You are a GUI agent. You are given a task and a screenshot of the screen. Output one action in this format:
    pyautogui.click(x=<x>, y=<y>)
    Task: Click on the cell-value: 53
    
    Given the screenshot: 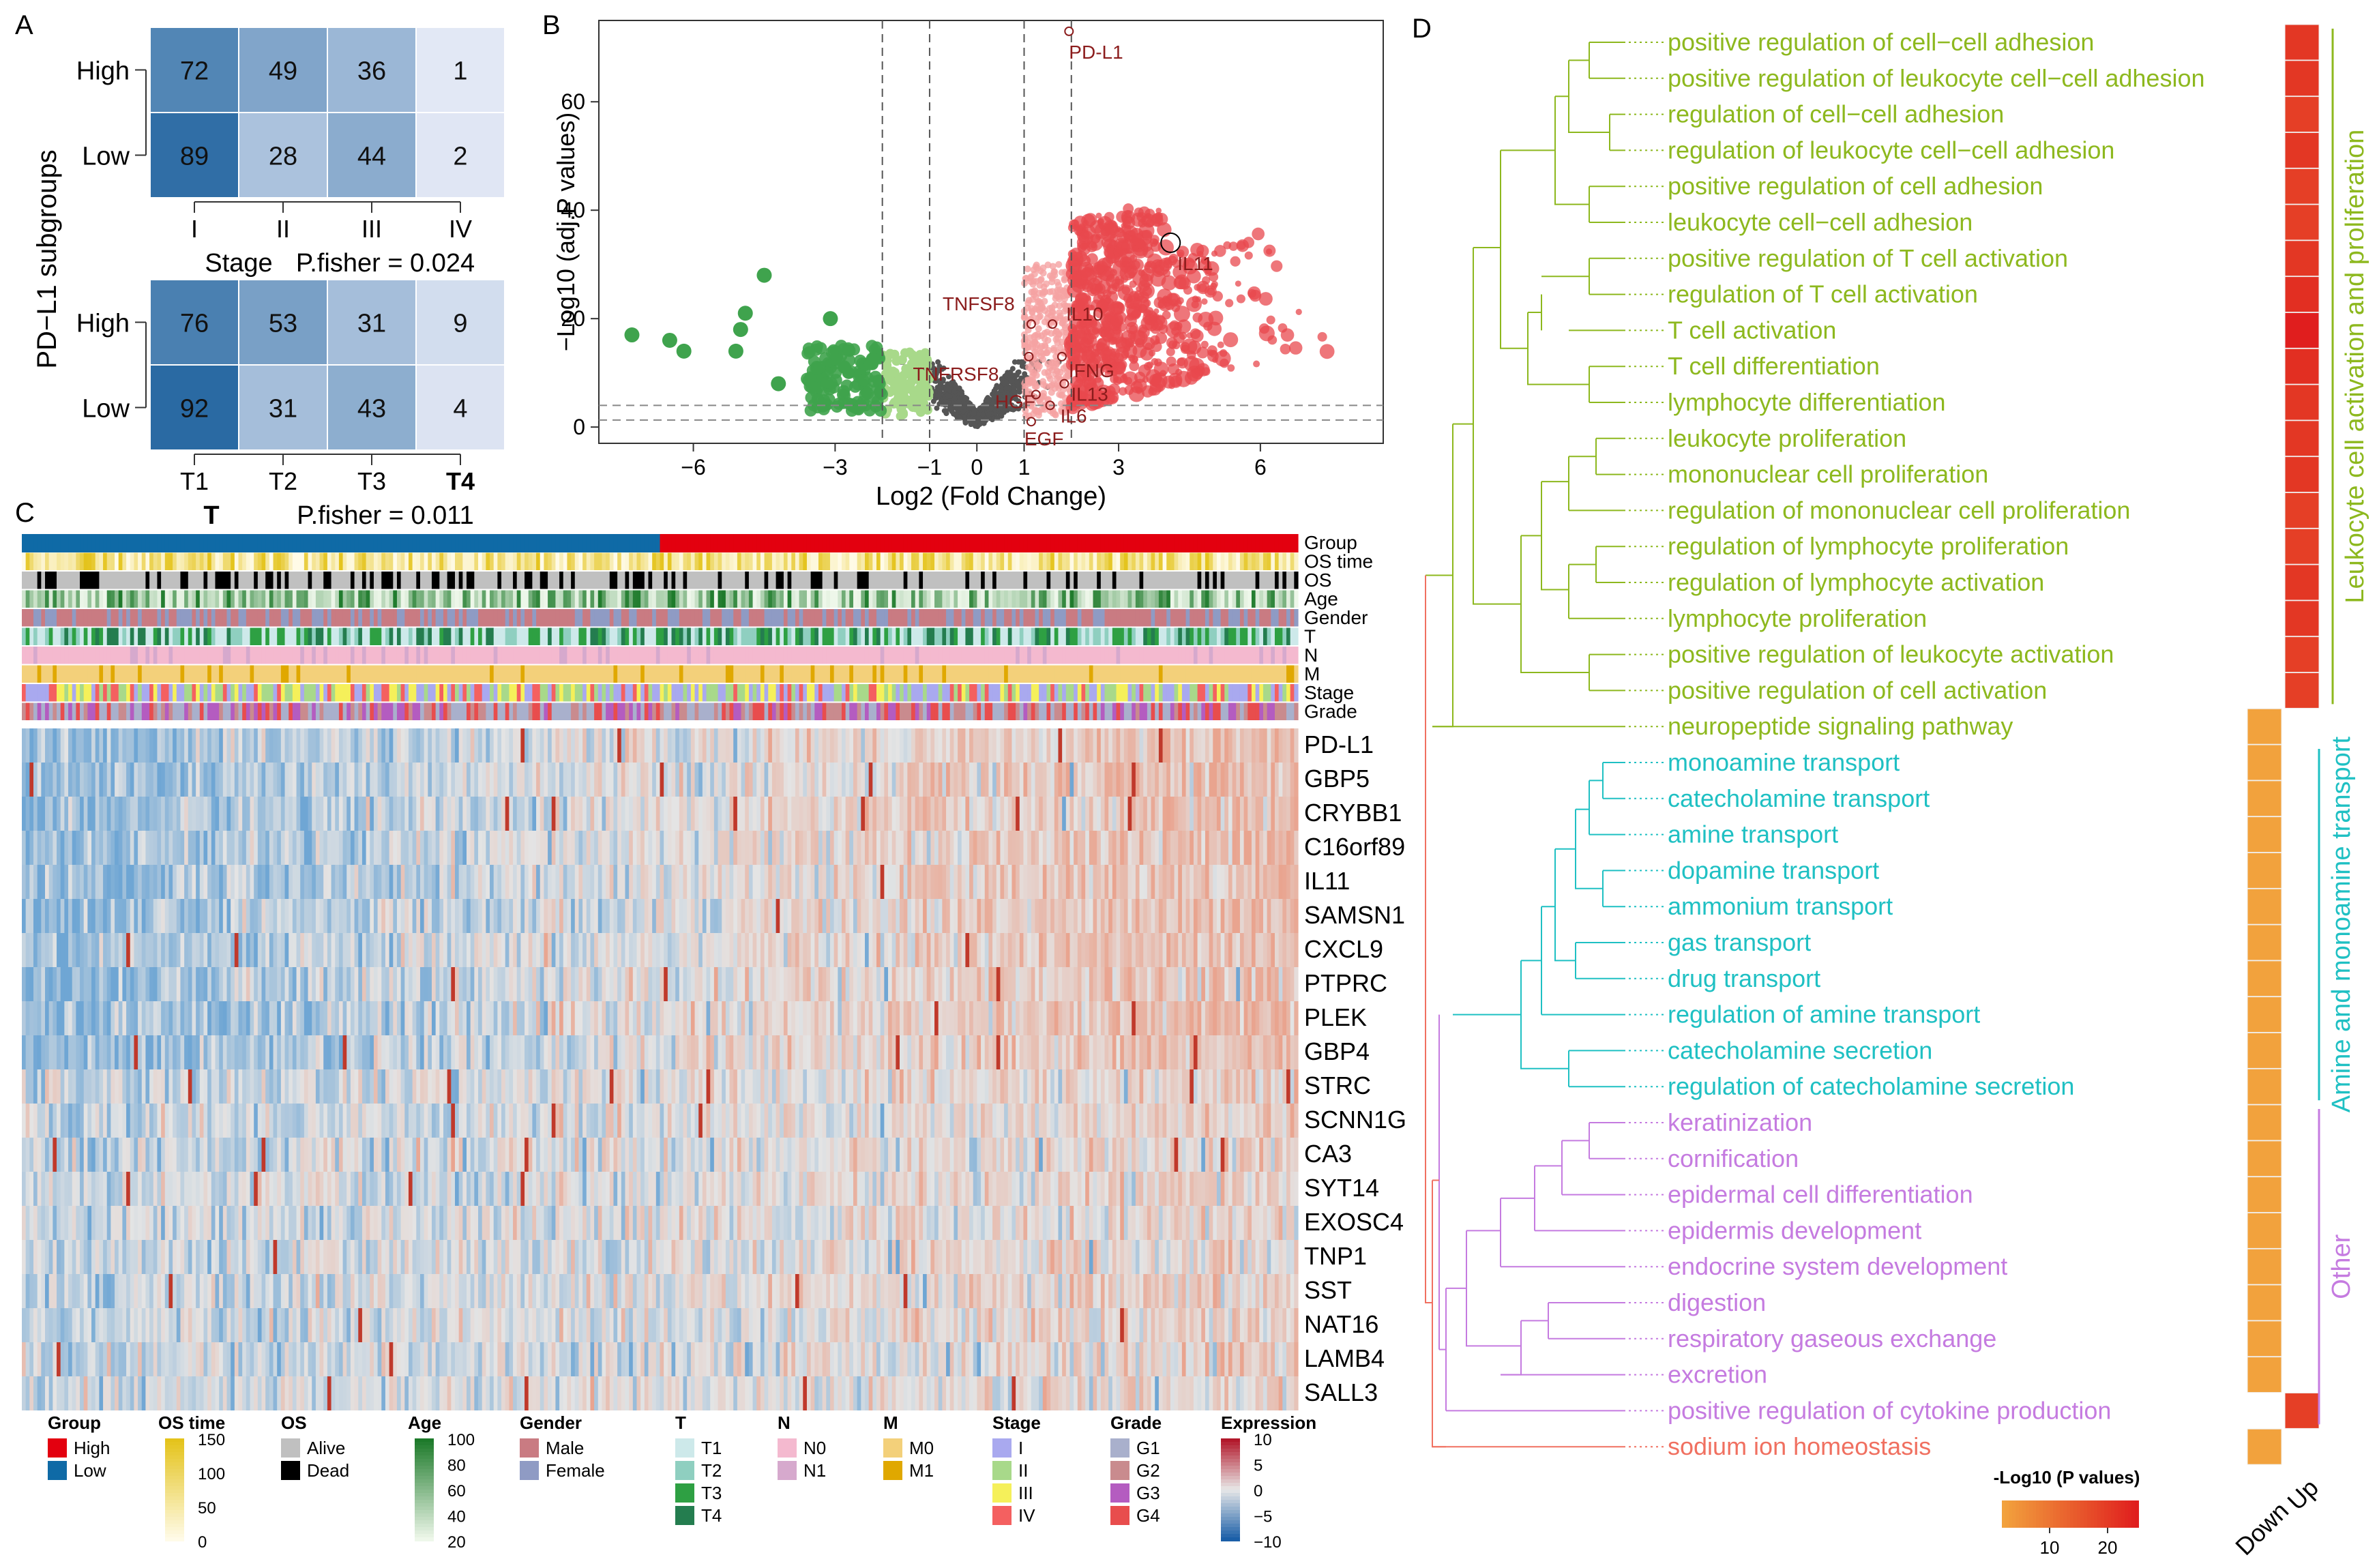 What is the action you would take?
    pyautogui.click(x=283, y=324)
    